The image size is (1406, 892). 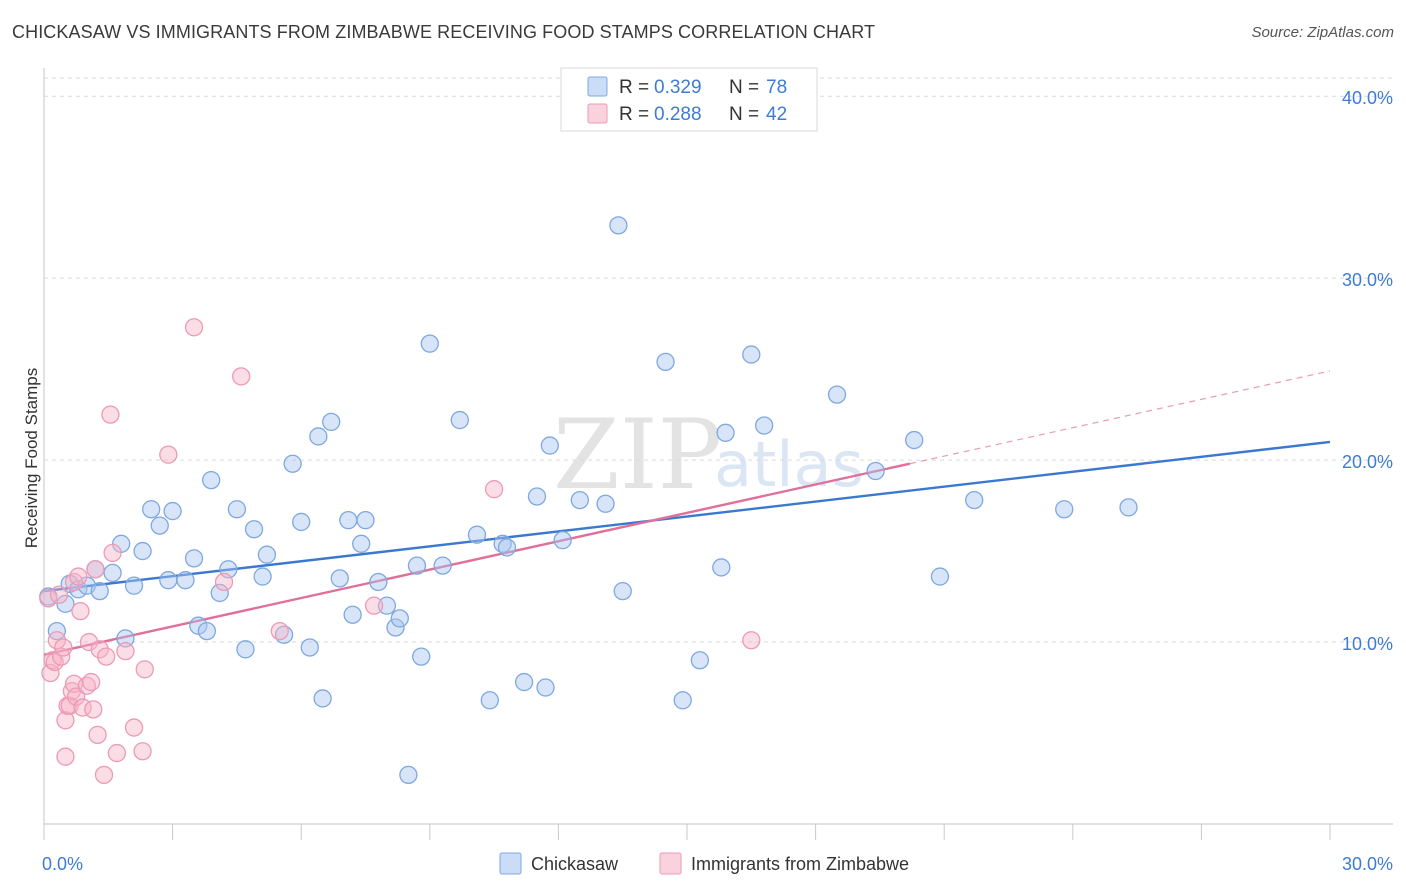 What do you see at coordinates (597, 113) in the screenshot?
I see `legend-swatch-zimbabwe` at bounding box center [597, 113].